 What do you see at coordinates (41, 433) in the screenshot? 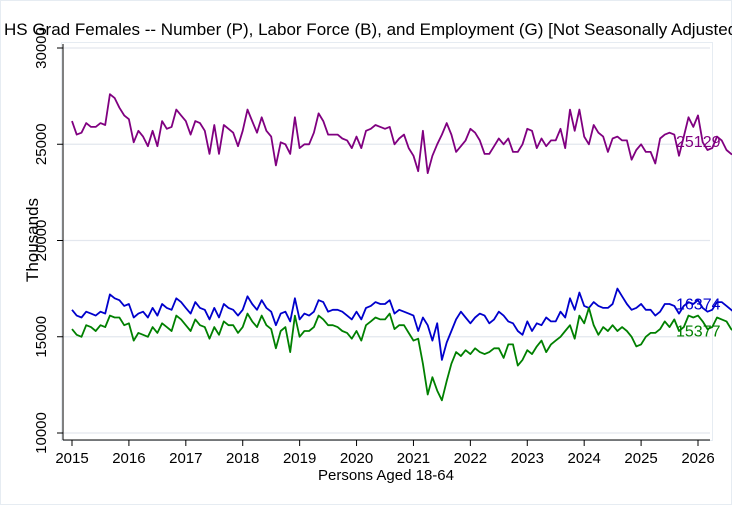
I see `y-tick-label-10000: 10000` at bounding box center [41, 433].